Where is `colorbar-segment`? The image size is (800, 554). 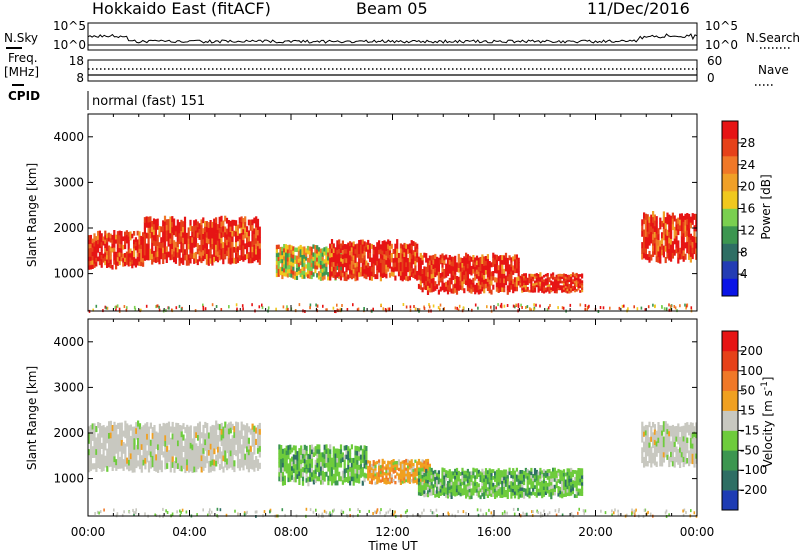 colorbar-segment is located at coordinates (730, 130).